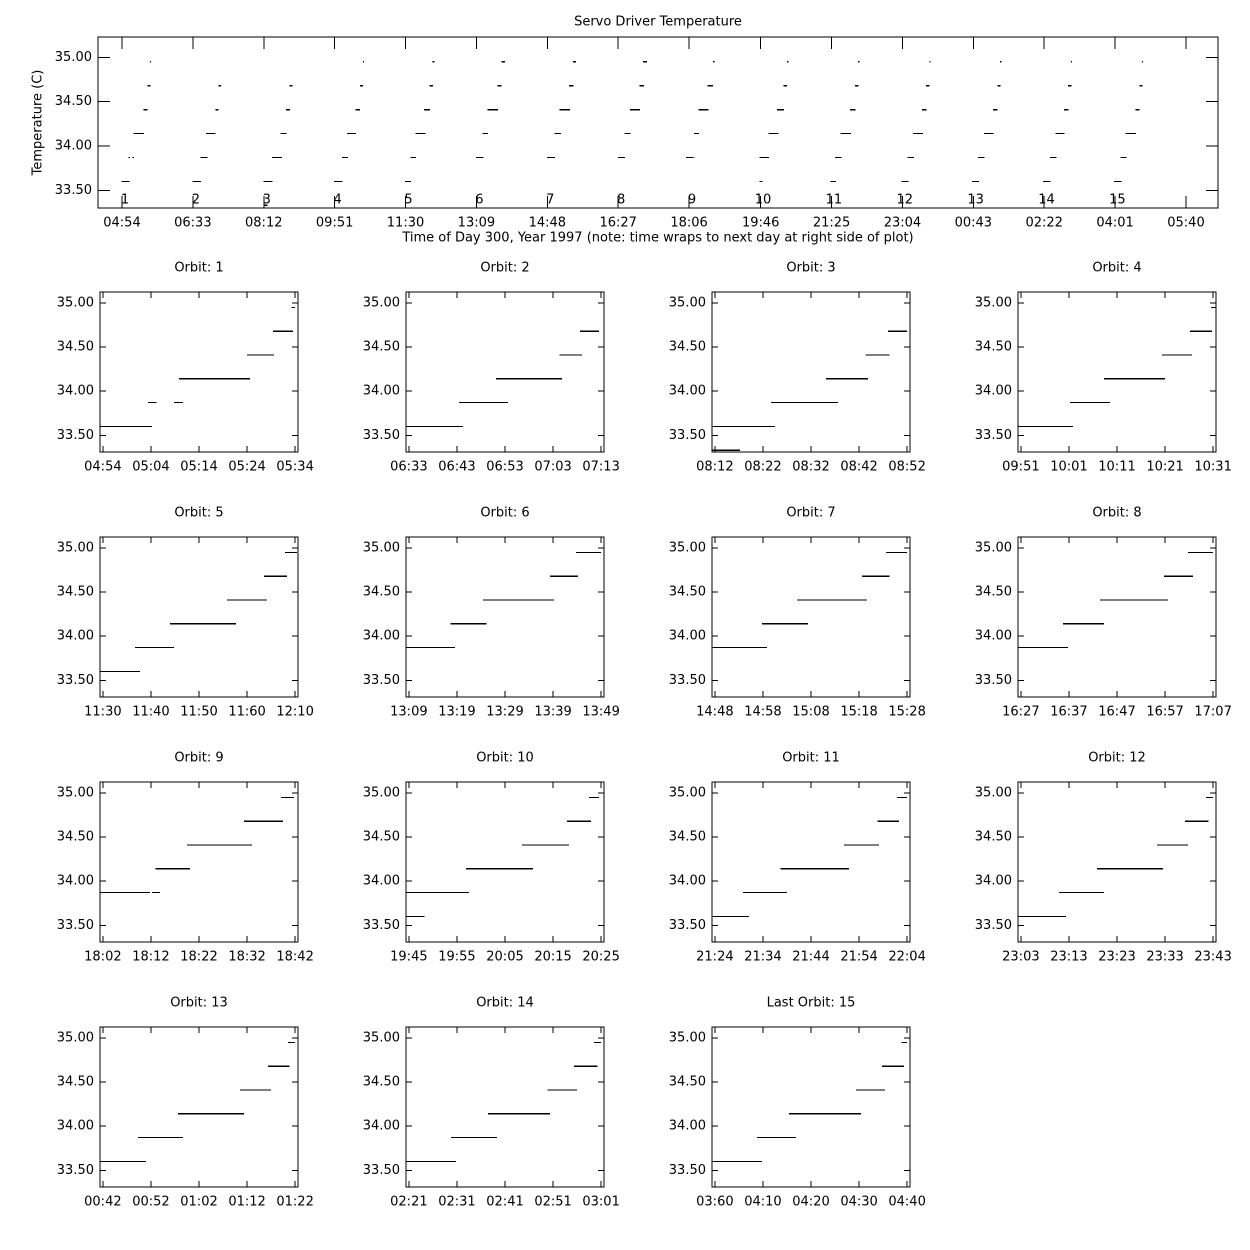 Image resolution: width=1250 pixels, height=1250 pixels. What do you see at coordinates (858, 467) in the screenshot?
I see `x-tick-label: 08:42` at bounding box center [858, 467].